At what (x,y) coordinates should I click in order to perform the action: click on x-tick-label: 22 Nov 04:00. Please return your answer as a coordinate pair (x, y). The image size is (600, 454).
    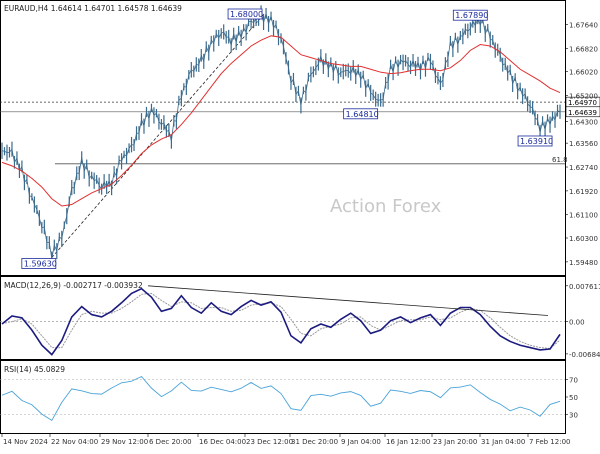
    Looking at the image, I should click on (74, 442).